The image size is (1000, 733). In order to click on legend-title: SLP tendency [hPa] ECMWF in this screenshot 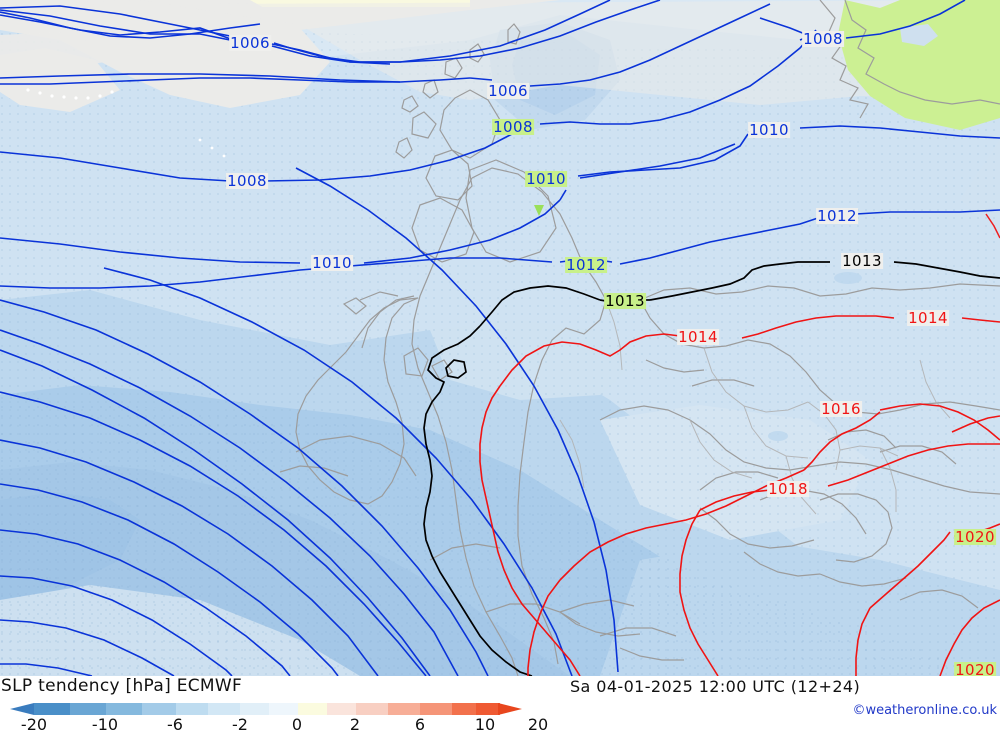, I will do `click(122, 686)`.